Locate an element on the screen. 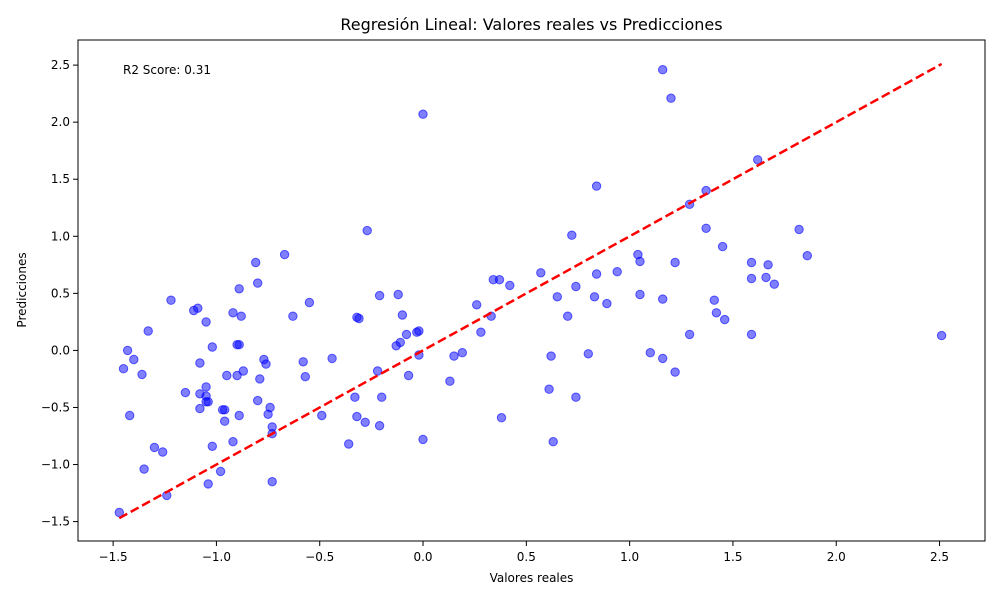  x-tick-label: 0.5 is located at coordinates (526, 557).